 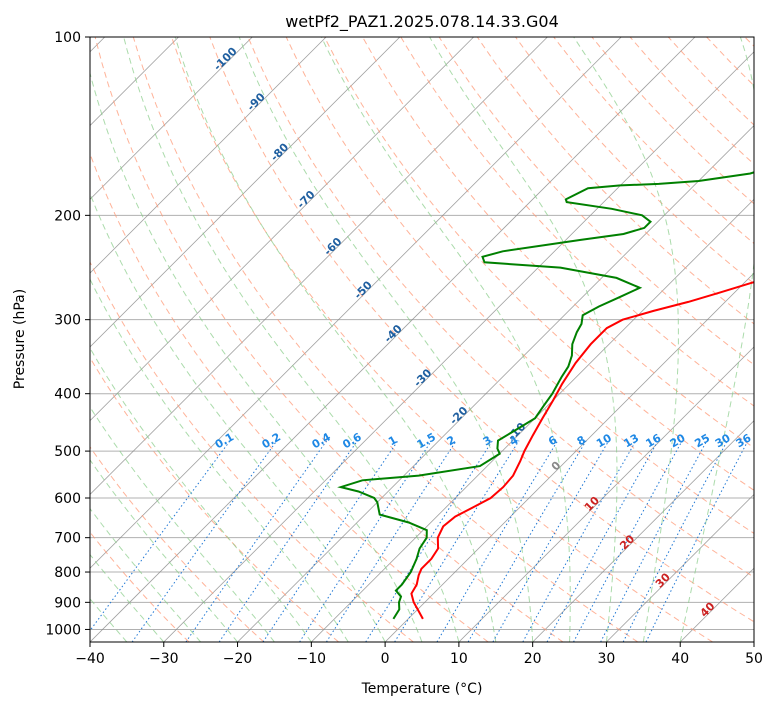 I want to click on y-tick-label: 400, so click(x=67, y=395).